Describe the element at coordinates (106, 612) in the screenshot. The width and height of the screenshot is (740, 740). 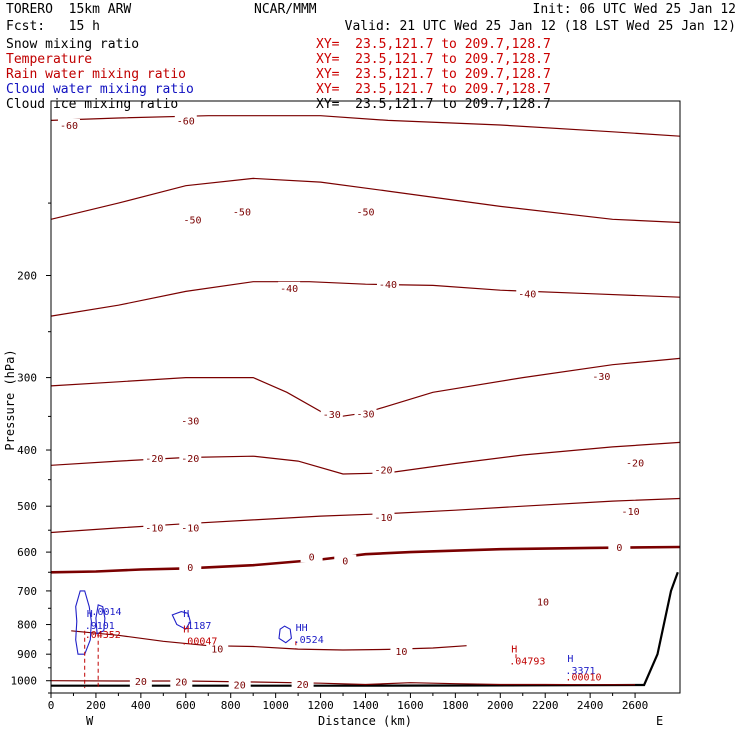
I see `maximum-value-label: .0014` at that location.